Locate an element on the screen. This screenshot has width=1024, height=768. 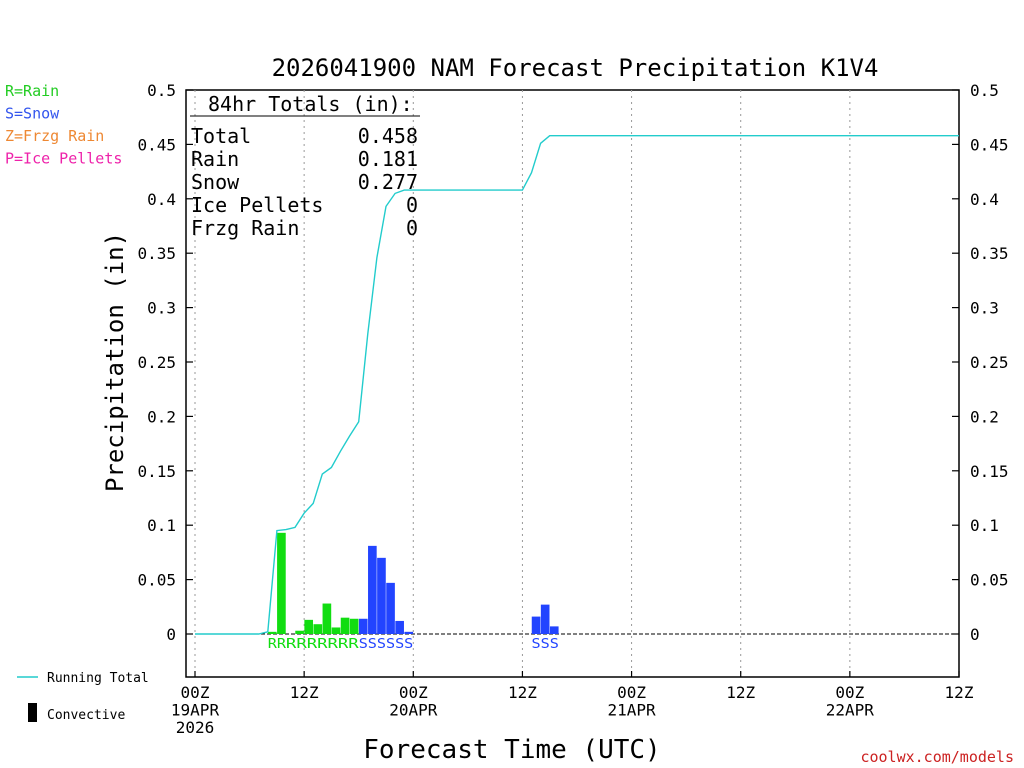
y-tick-label-right: 0.15 is located at coordinates (989, 471).